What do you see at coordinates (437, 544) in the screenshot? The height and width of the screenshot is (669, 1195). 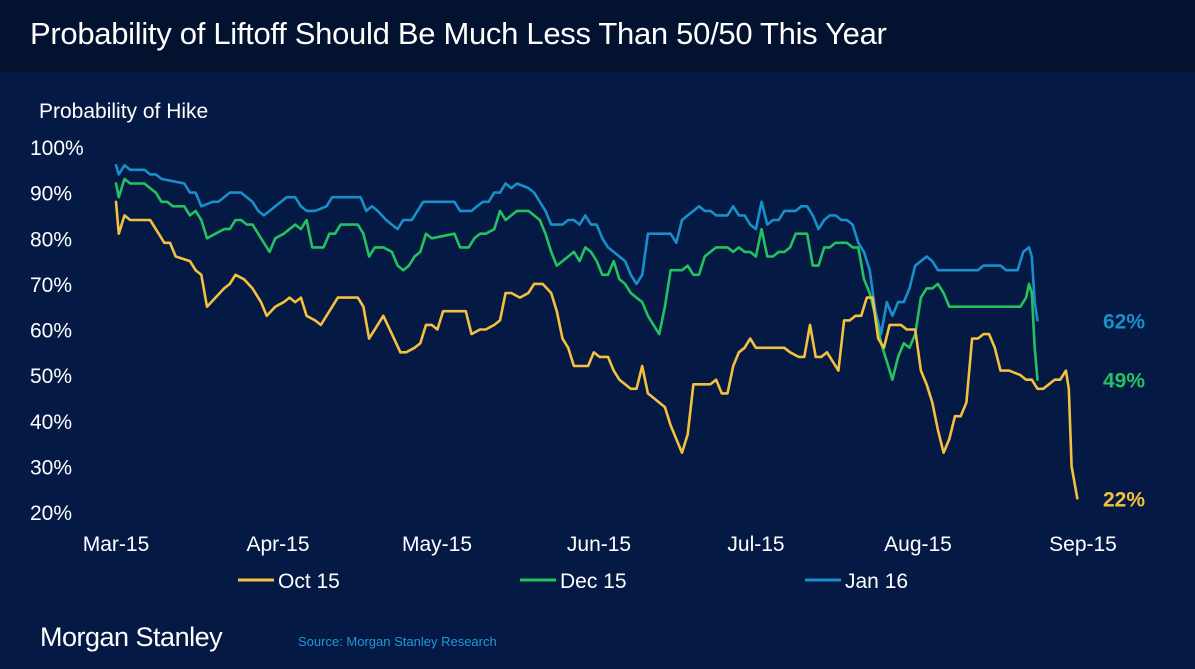 I see `x-tick-label: May-15` at bounding box center [437, 544].